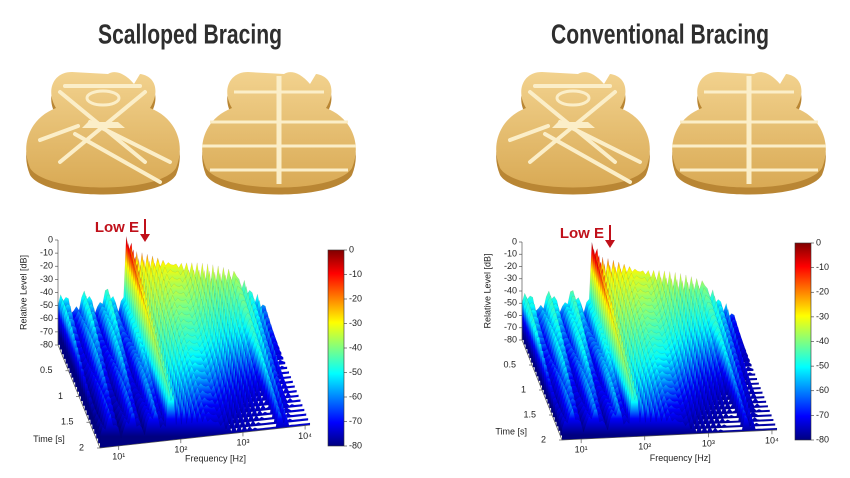 Image resolution: width=850 pixels, height=478 pixels. What do you see at coordinates (190, 33) in the screenshot?
I see `panel-title: Scalloped Bracing` at bounding box center [190, 33].